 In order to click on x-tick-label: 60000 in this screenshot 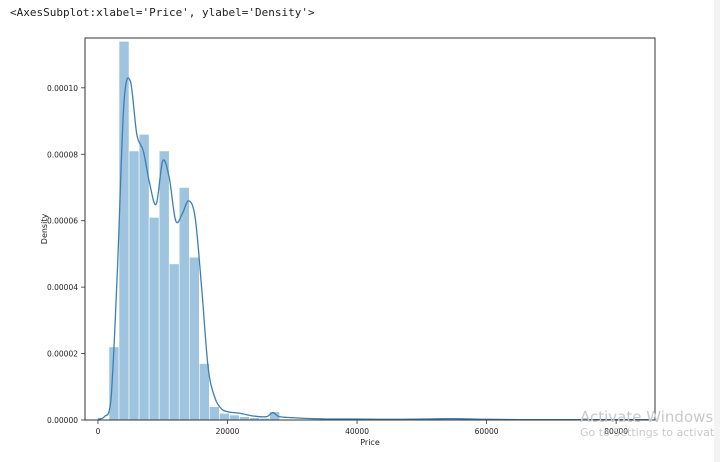, I will do `click(487, 431)`.